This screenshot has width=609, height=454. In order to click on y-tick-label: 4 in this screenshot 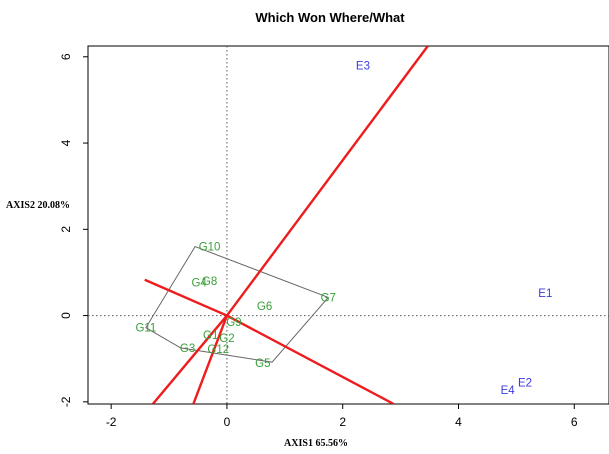, I will do `click(66, 142)`.